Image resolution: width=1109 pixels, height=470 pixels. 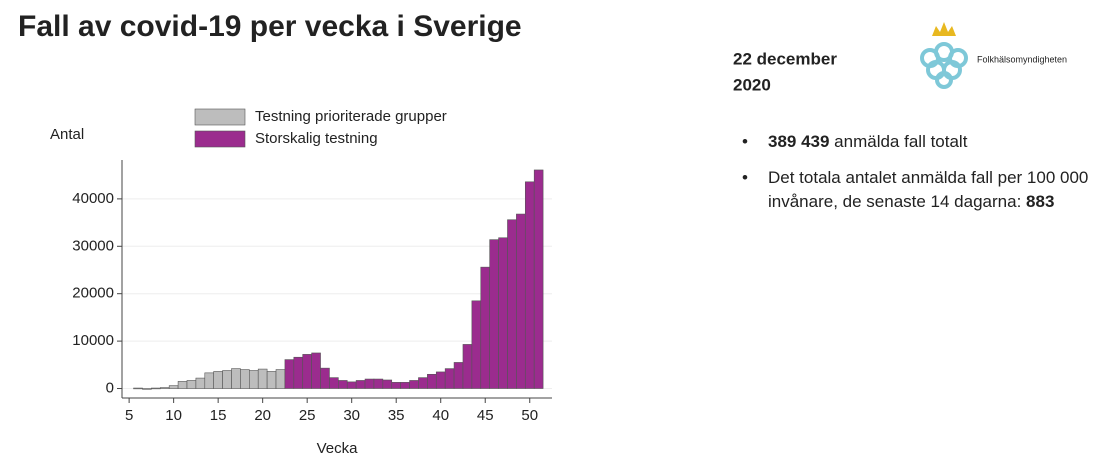 What do you see at coordinates (351, 116) in the screenshot?
I see `legend-label: Testning prioriterade grupper` at bounding box center [351, 116].